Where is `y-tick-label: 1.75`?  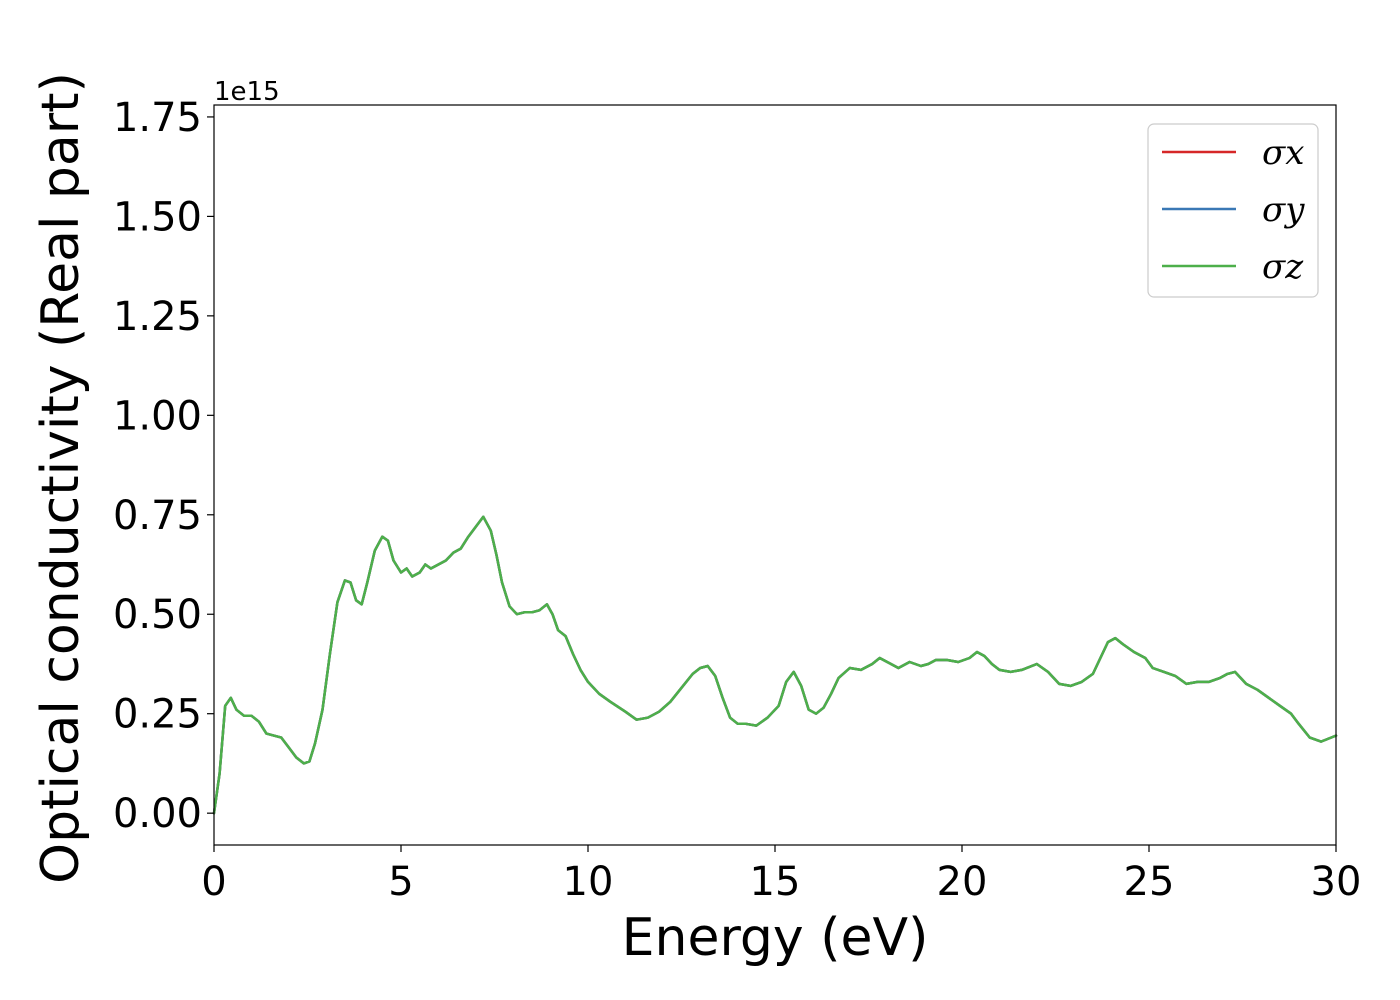
y-tick-label: 1.75 is located at coordinates (157, 118).